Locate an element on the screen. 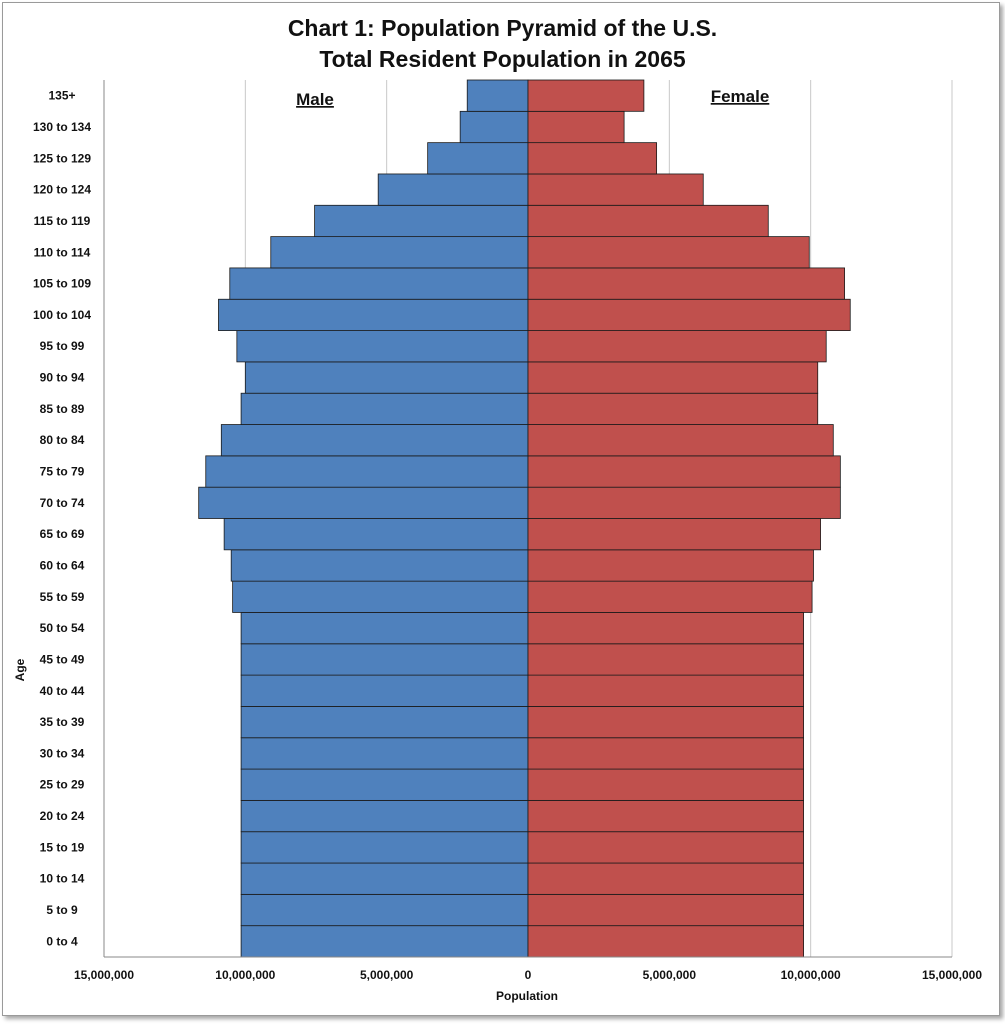  y-tick-label: 75 to 79 is located at coordinates (62, 472).